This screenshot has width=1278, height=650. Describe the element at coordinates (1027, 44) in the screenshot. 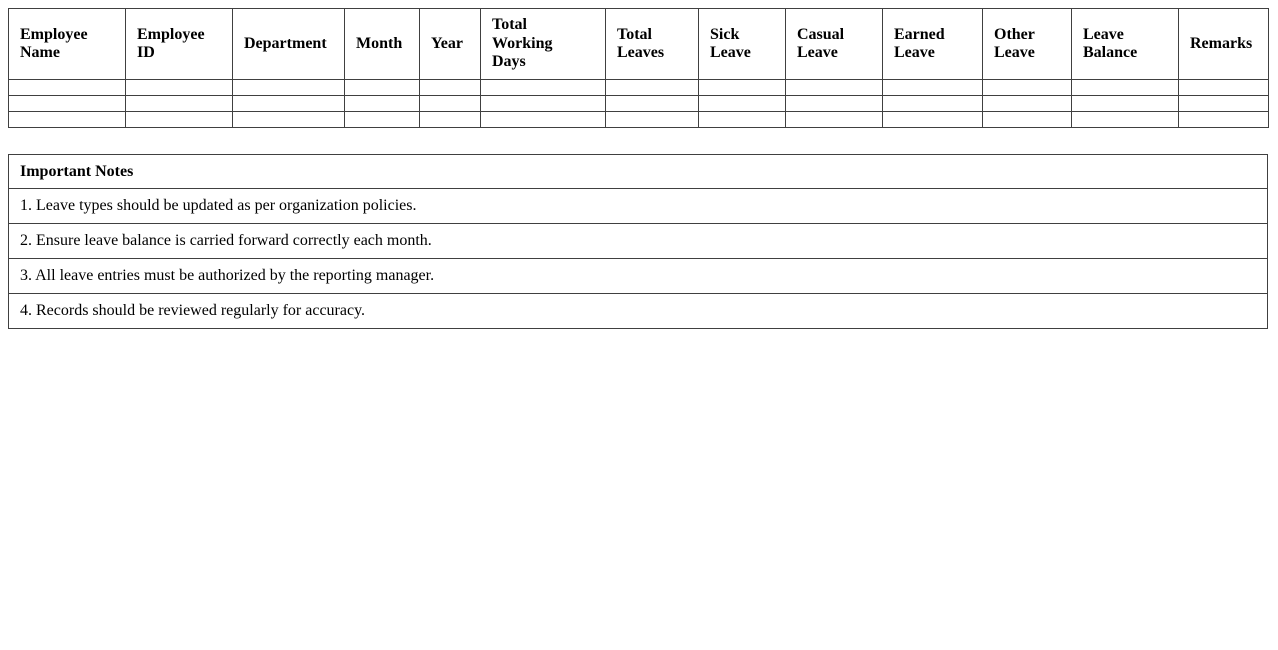

I see `column-header-other-leave: Other Leave` at that location.